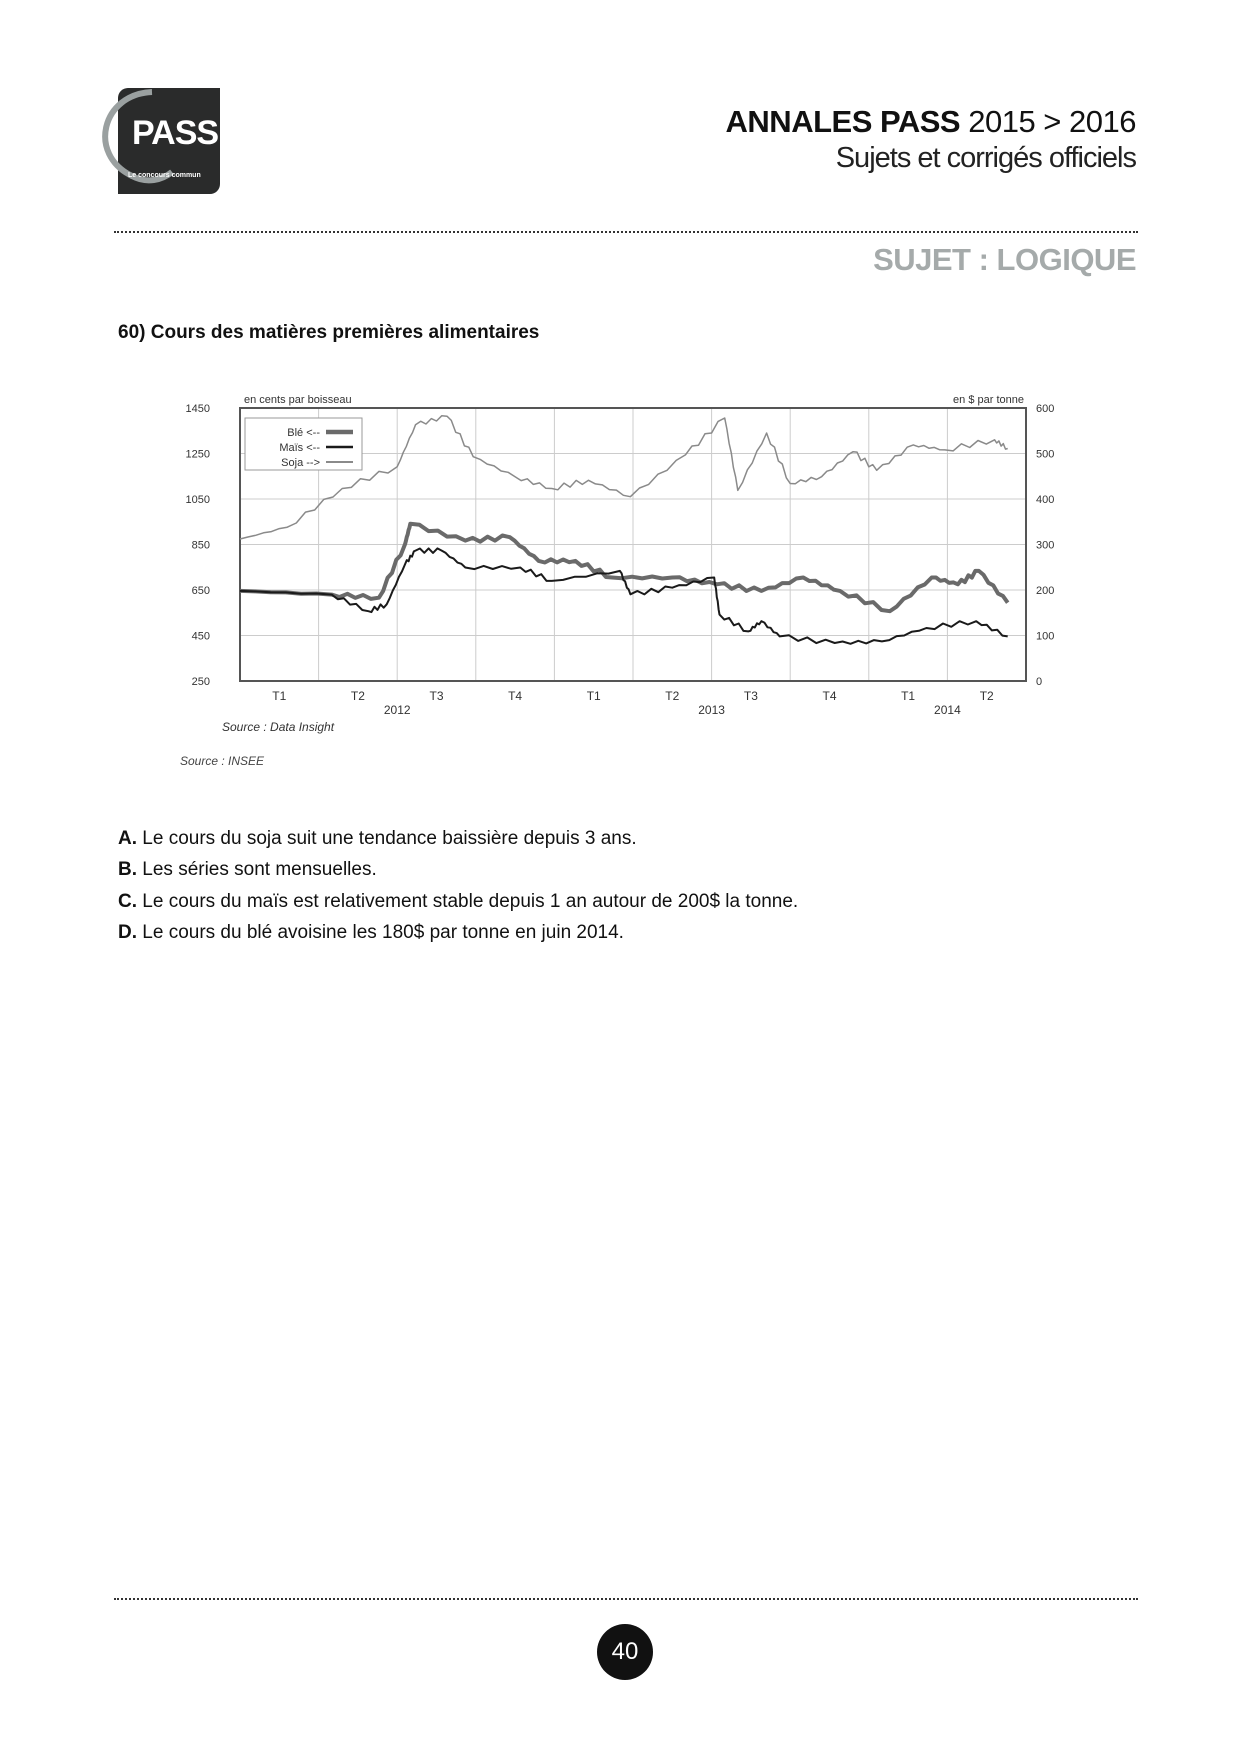  Describe the element at coordinates (1045, 500) in the screenshot. I see `right-tick-label: 400` at that location.